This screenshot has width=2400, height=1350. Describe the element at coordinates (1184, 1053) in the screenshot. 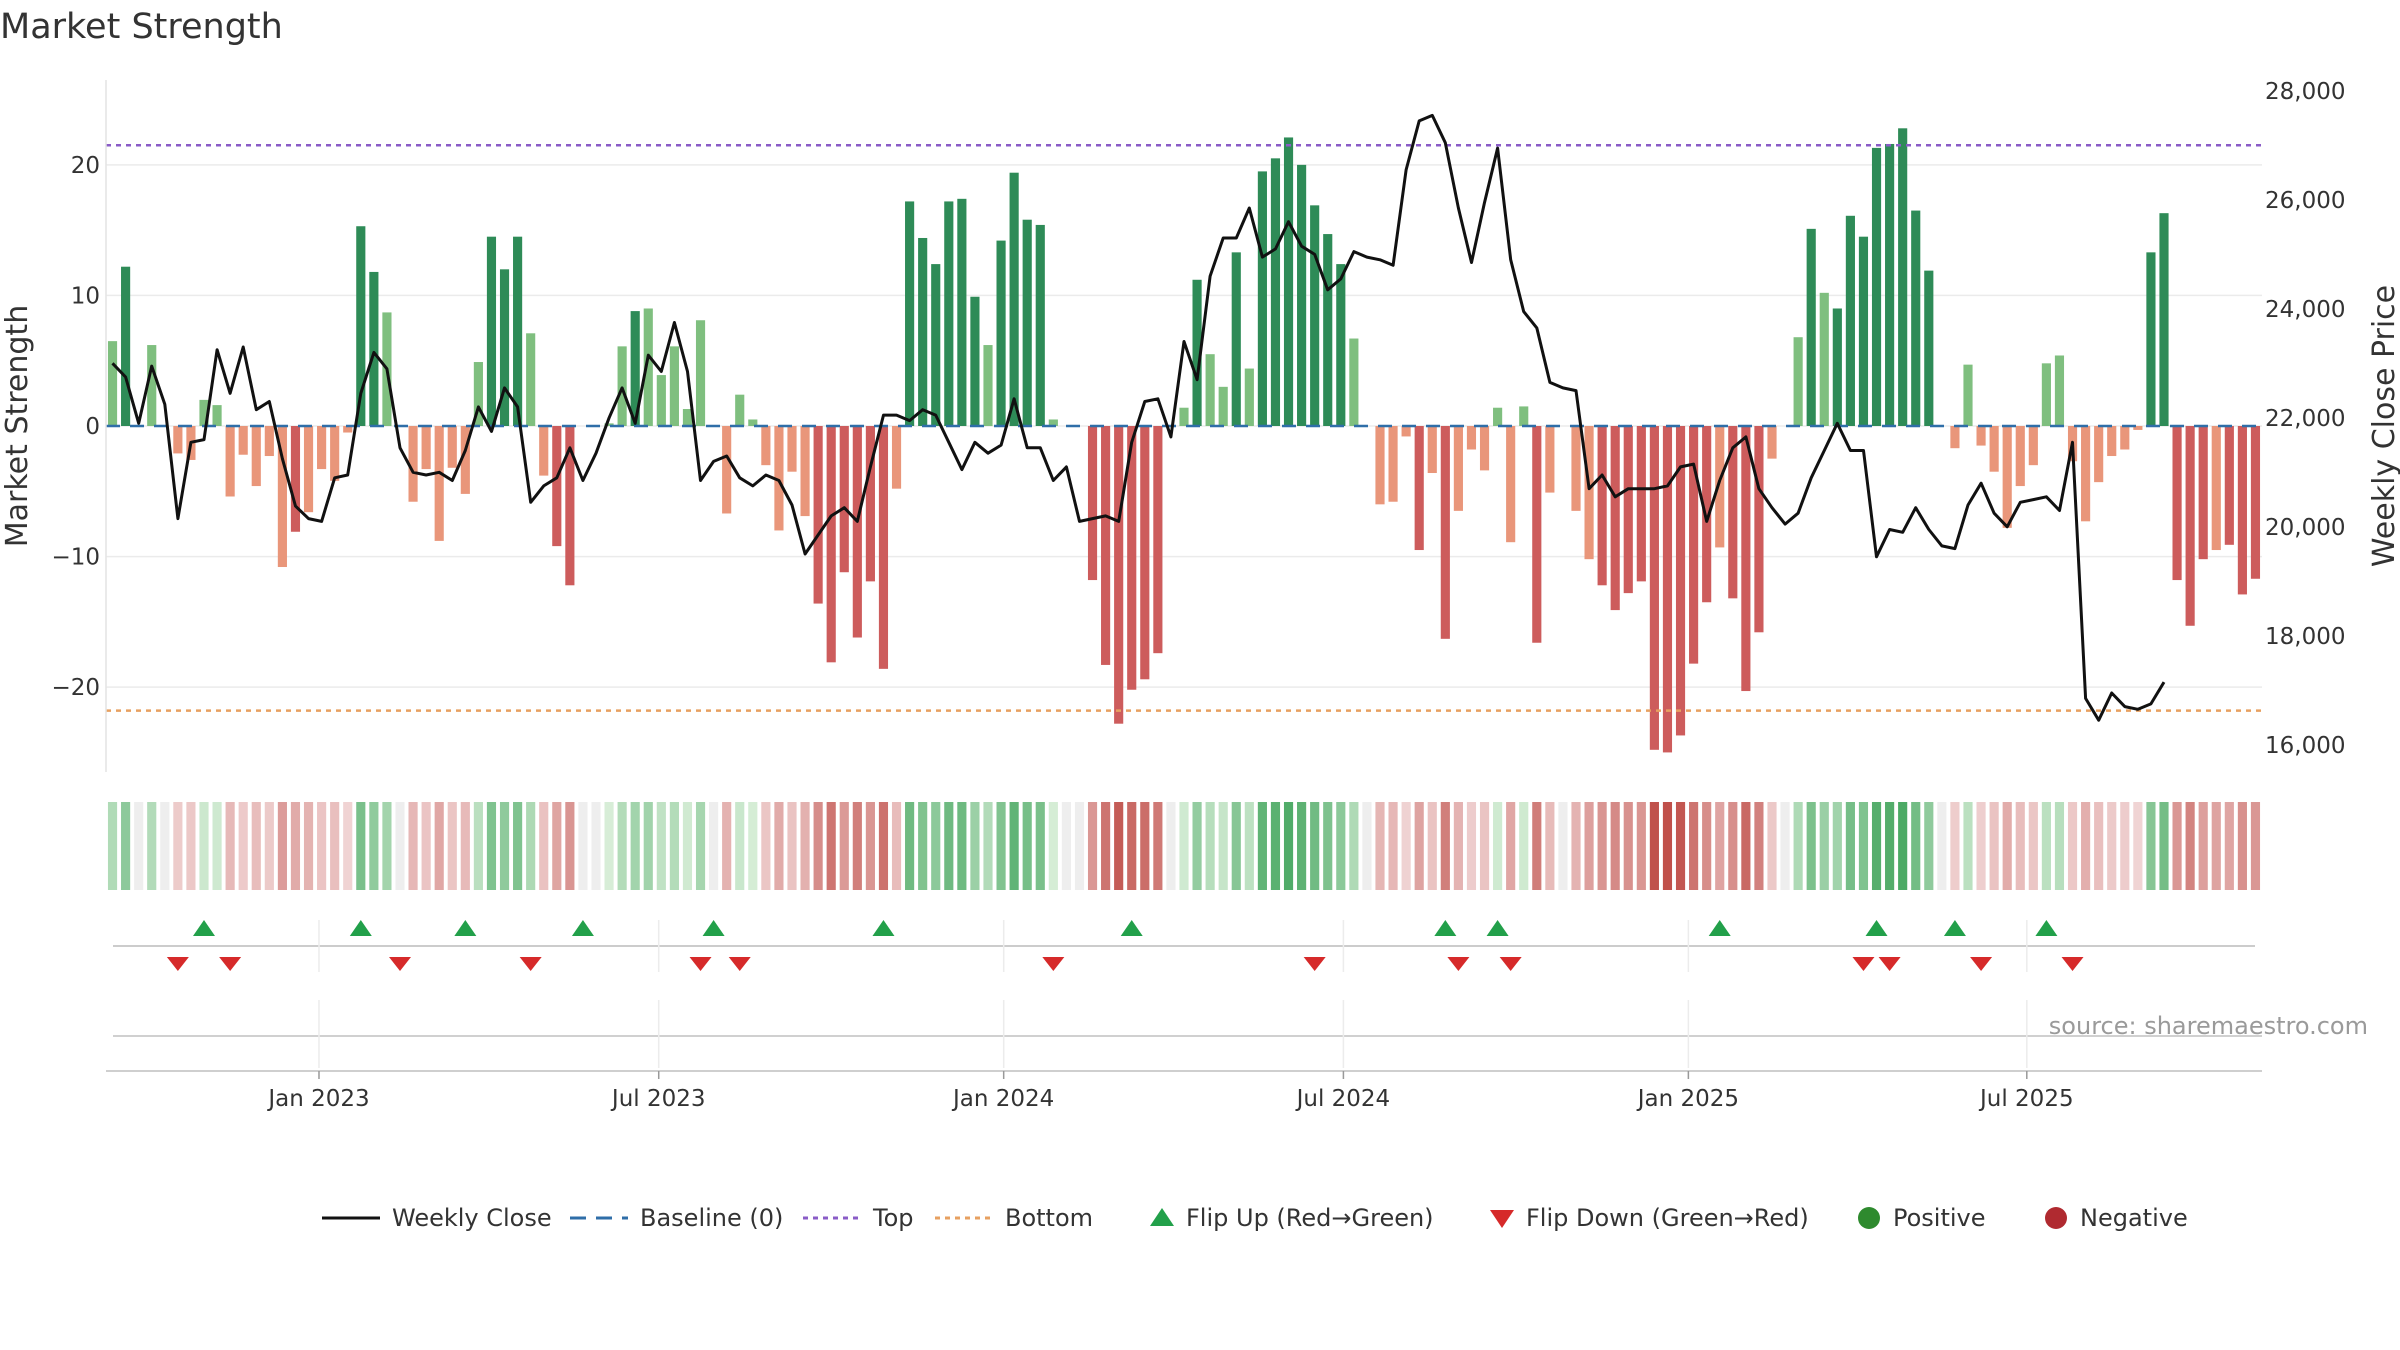

I see `empty-bottom-panel` at that location.